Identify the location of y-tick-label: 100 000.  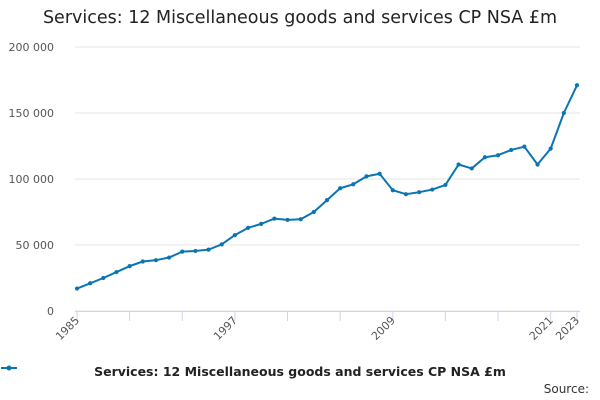
(32, 179).